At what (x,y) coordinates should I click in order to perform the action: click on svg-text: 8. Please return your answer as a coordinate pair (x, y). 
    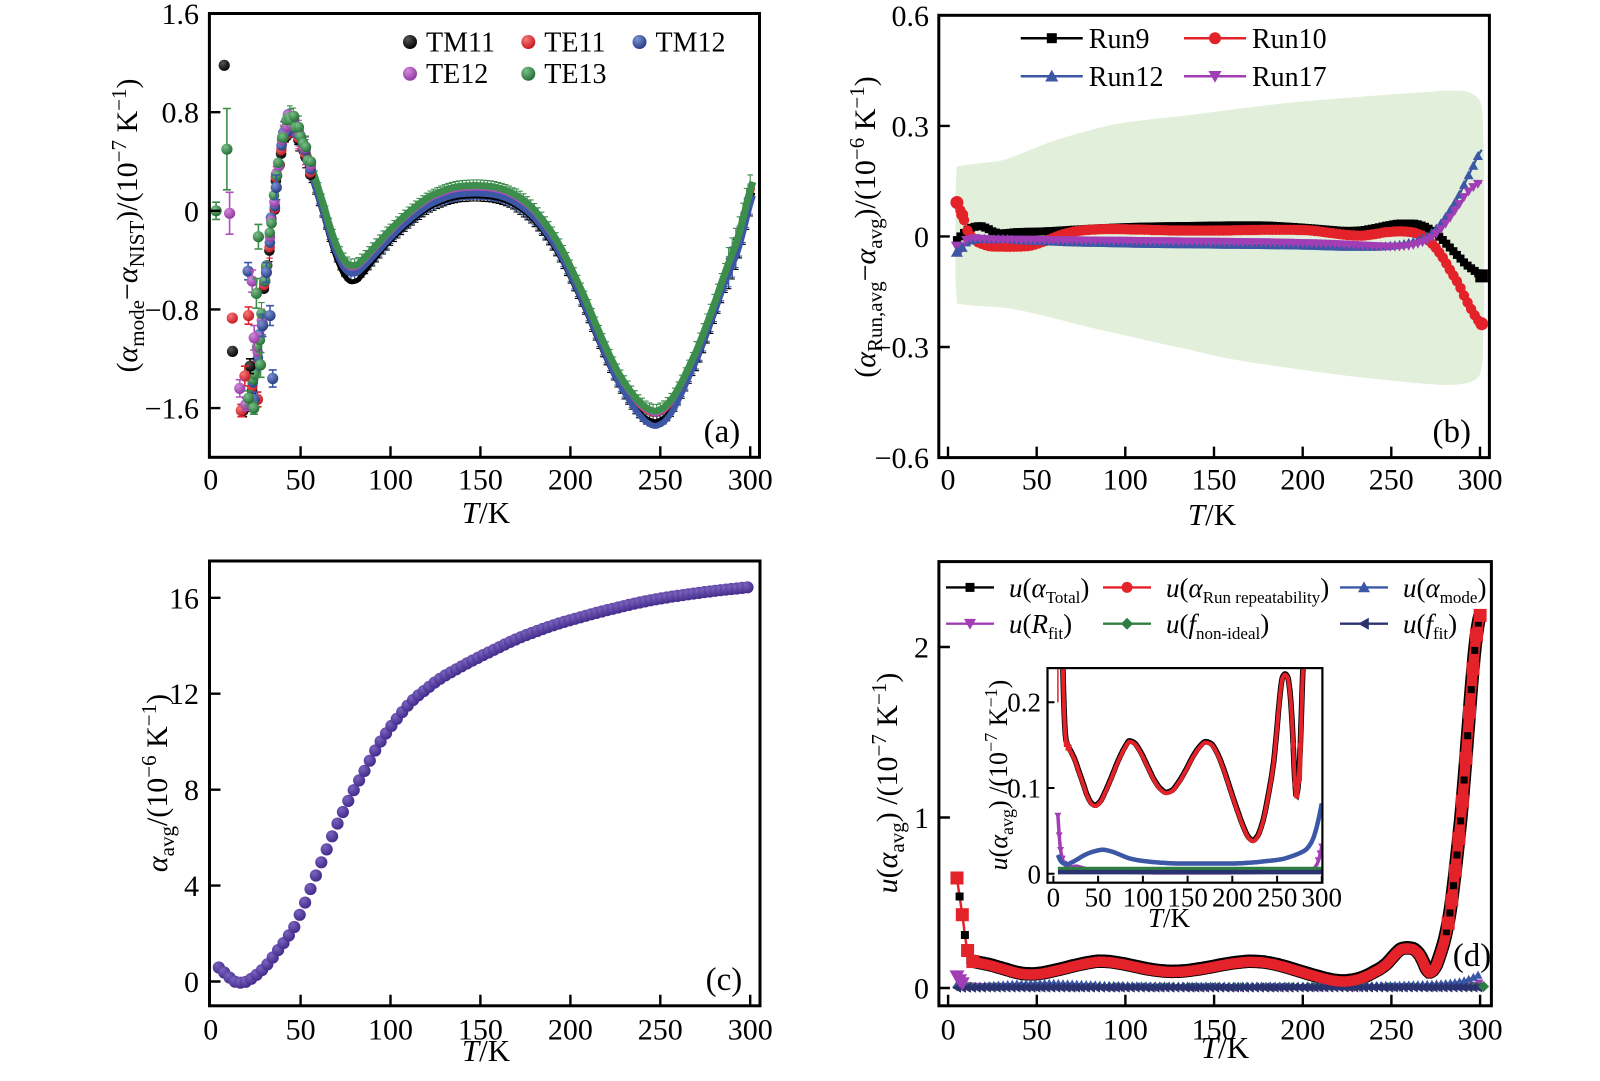
    Looking at the image, I should click on (191, 790).